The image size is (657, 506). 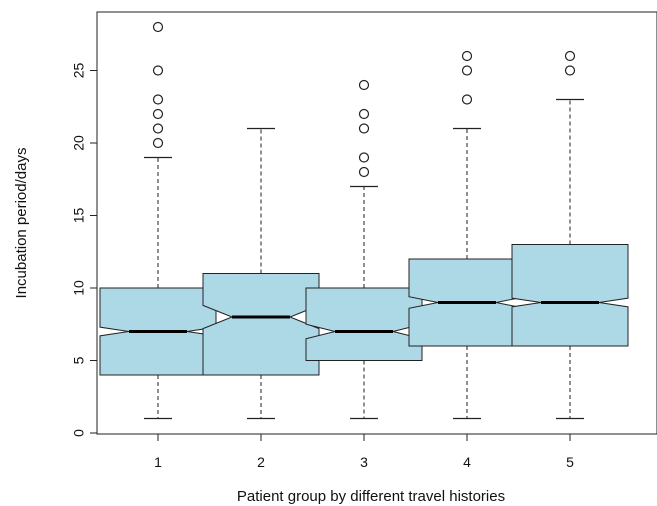 I want to click on y-tick-label: 25, so click(x=79, y=71).